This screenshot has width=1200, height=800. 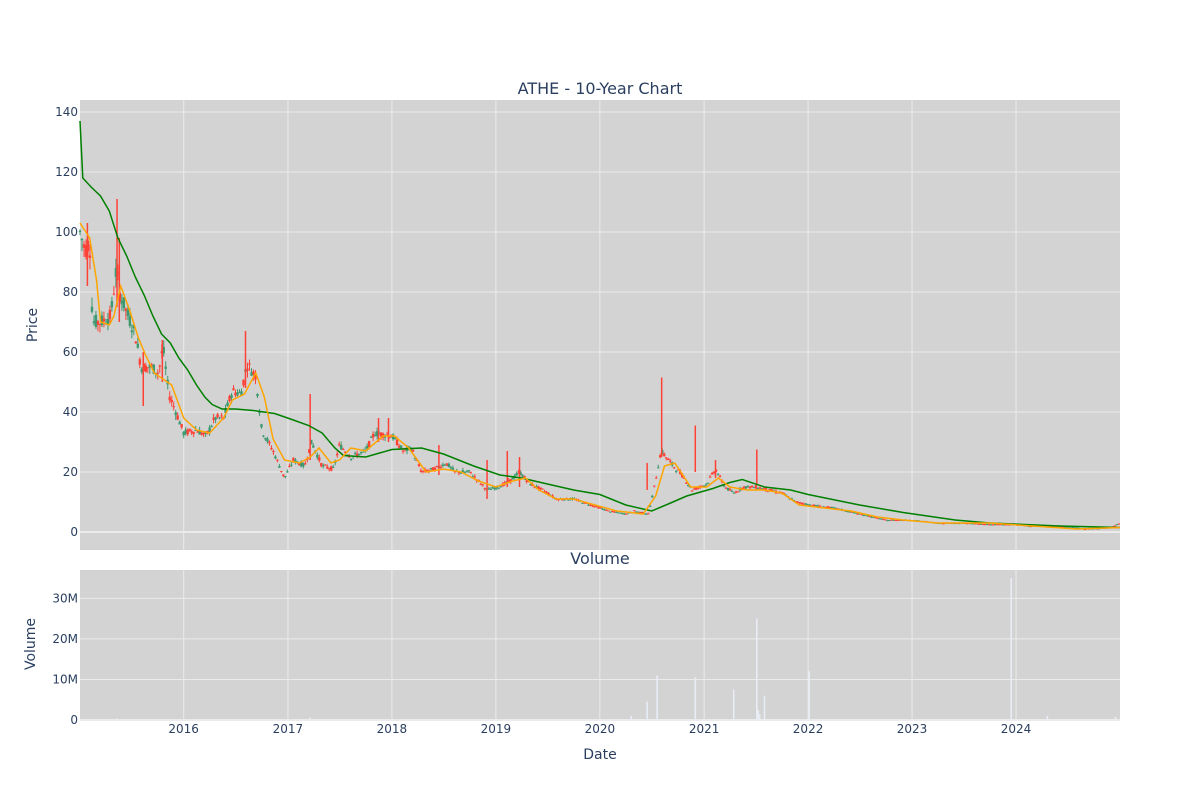 I want to click on date-axis-label: Date, so click(x=600, y=755).